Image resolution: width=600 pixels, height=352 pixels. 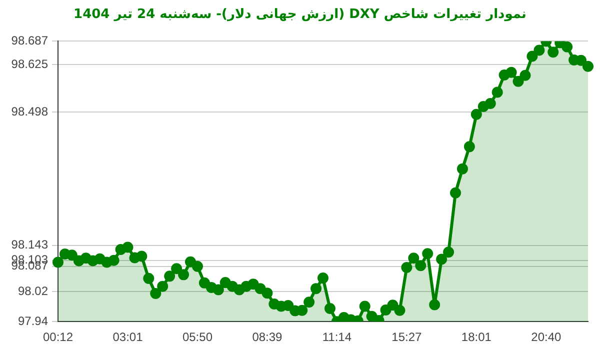 I want to click on y-tick-label: 98.02, so click(x=33, y=291).